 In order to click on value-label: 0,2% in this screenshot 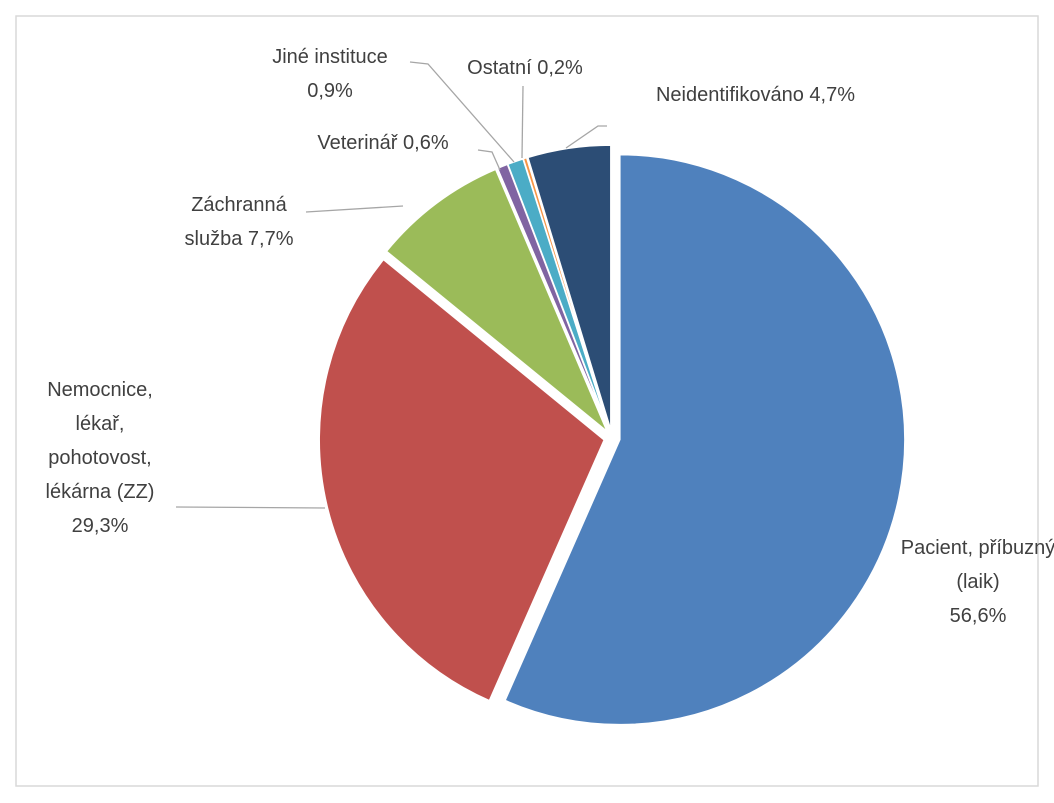, I will do `click(560, 68)`.